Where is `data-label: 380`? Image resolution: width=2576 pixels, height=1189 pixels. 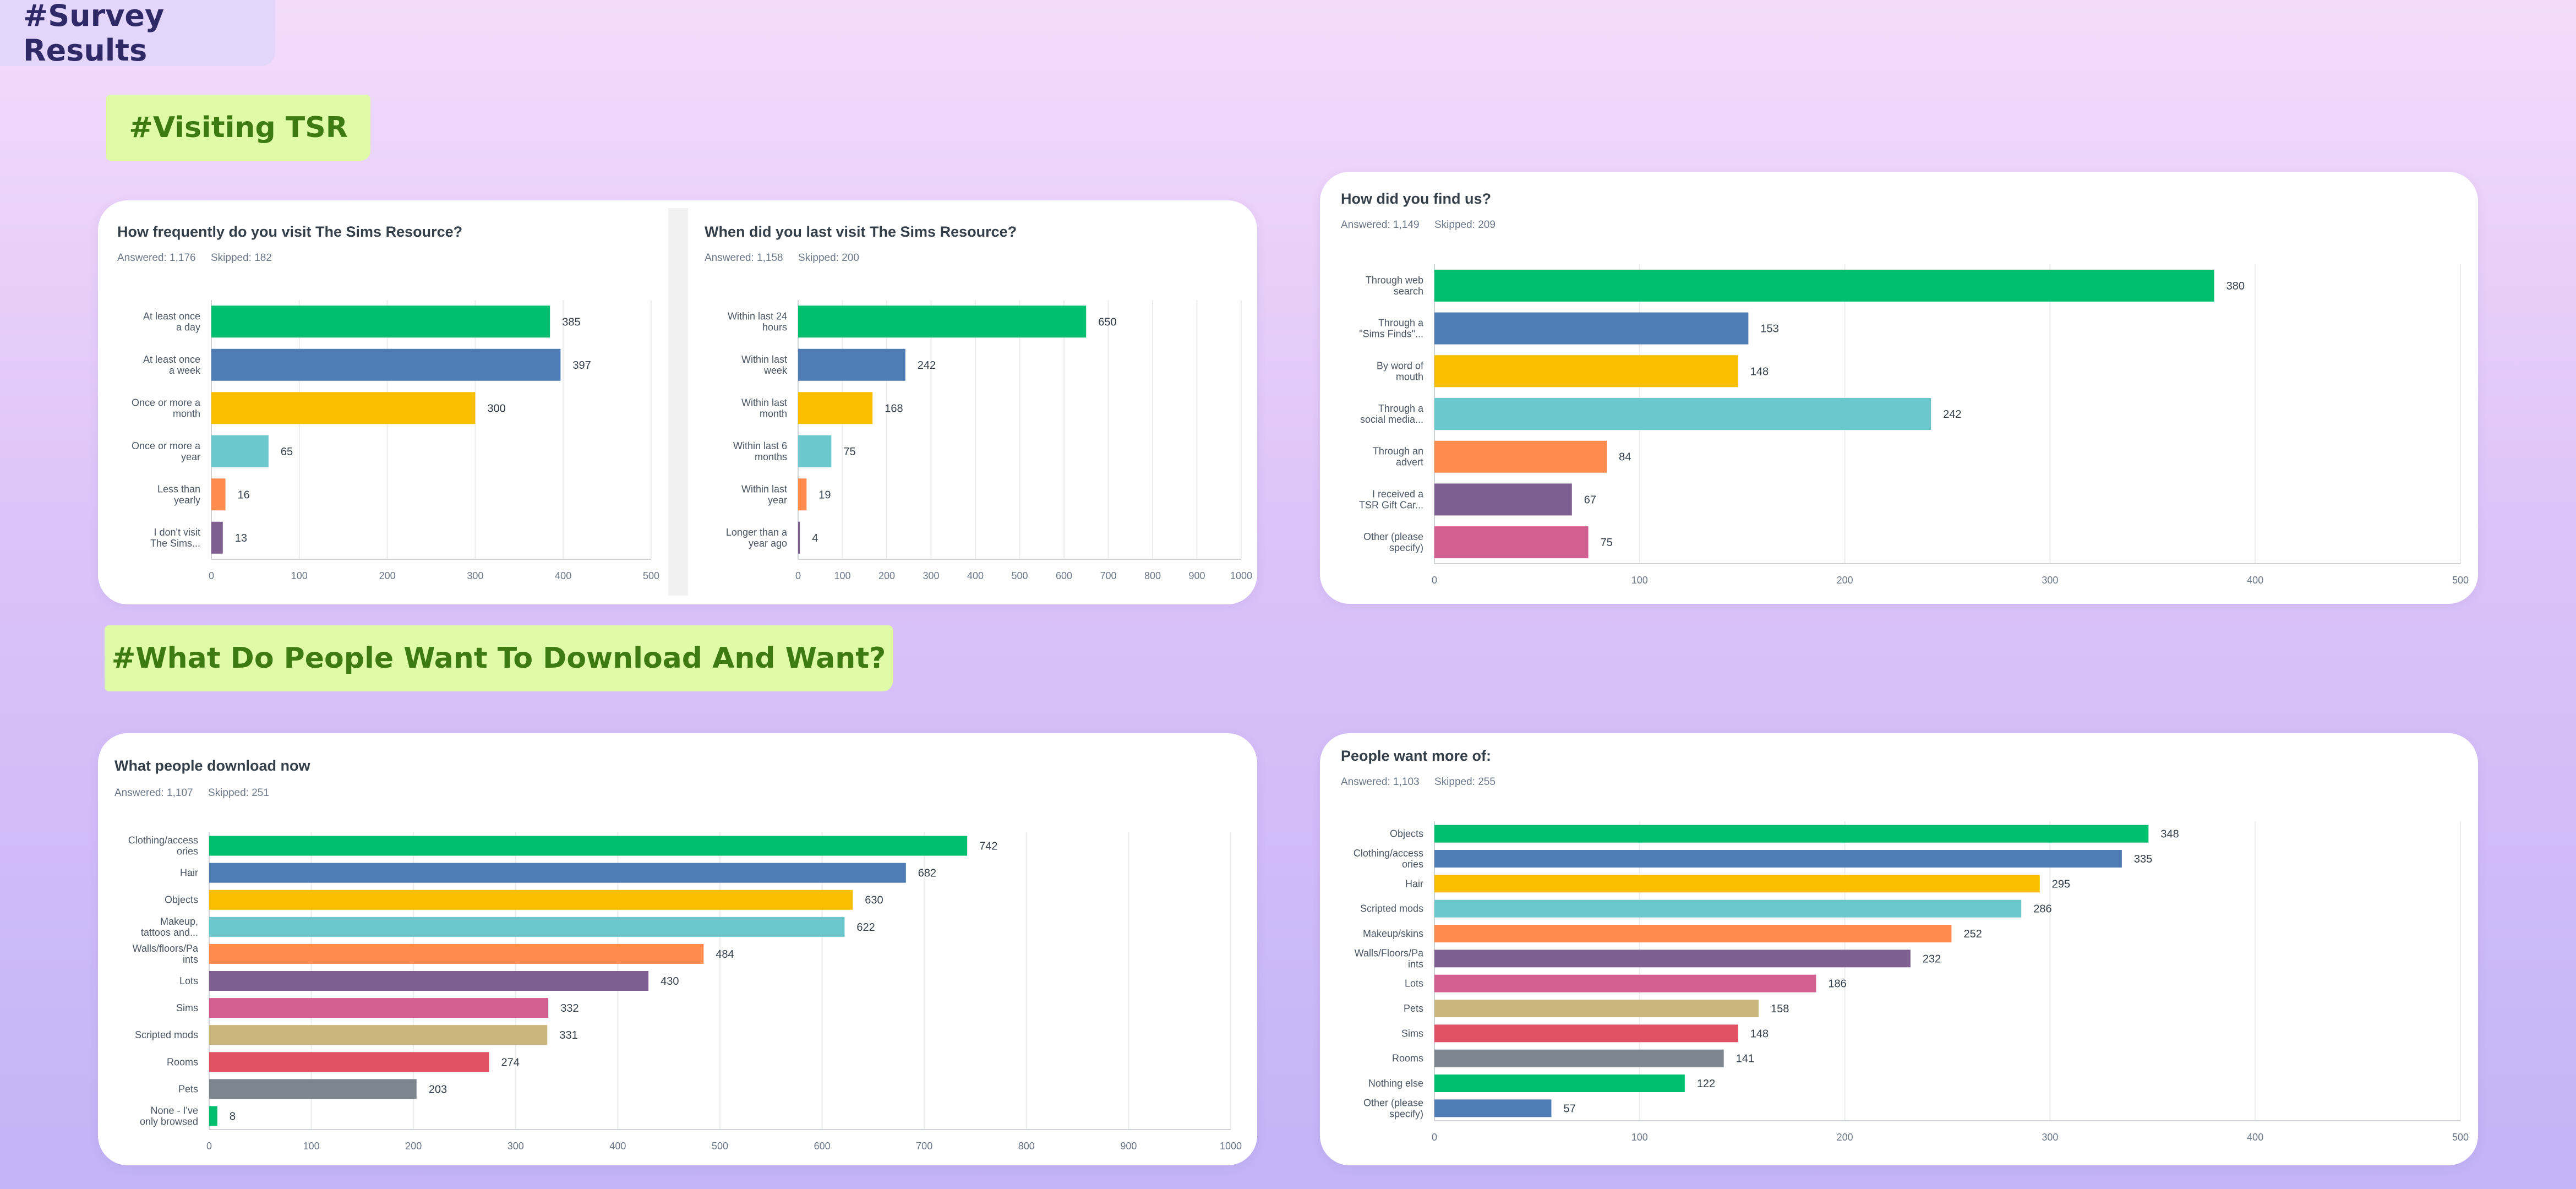
data-label: 380 is located at coordinates (2236, 286).